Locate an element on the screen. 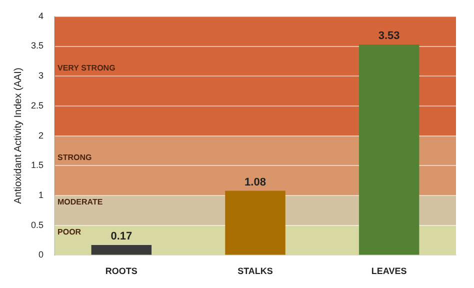 The image size is (474, 288). y-tick-label: 3.5 is located at coordinates (37, 45).